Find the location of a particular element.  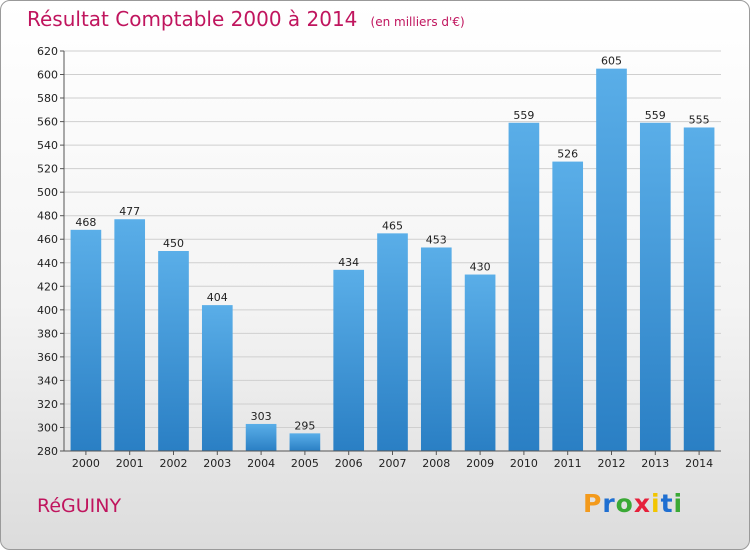

commune-name: RéGUINY is located at coordinates (79, 506).